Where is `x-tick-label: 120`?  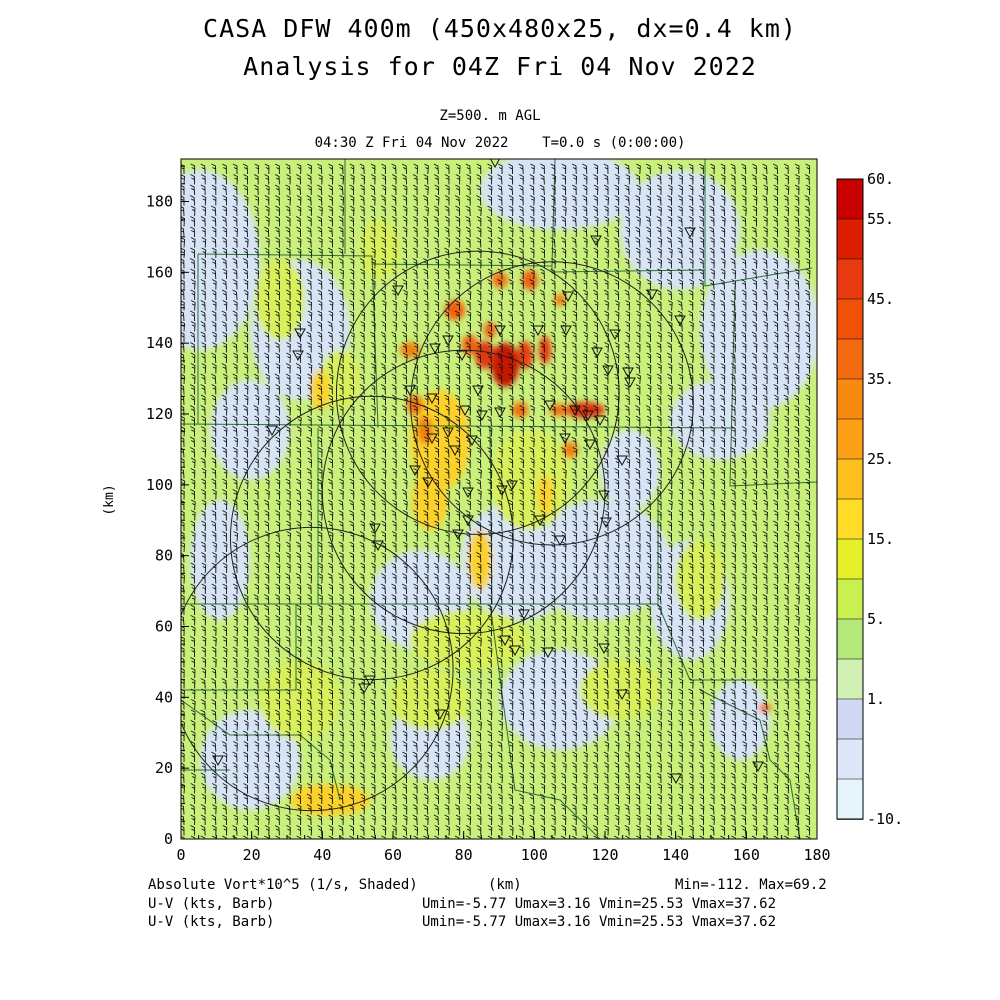
x-tick-label: 120 is located at coordinates (604, 855).